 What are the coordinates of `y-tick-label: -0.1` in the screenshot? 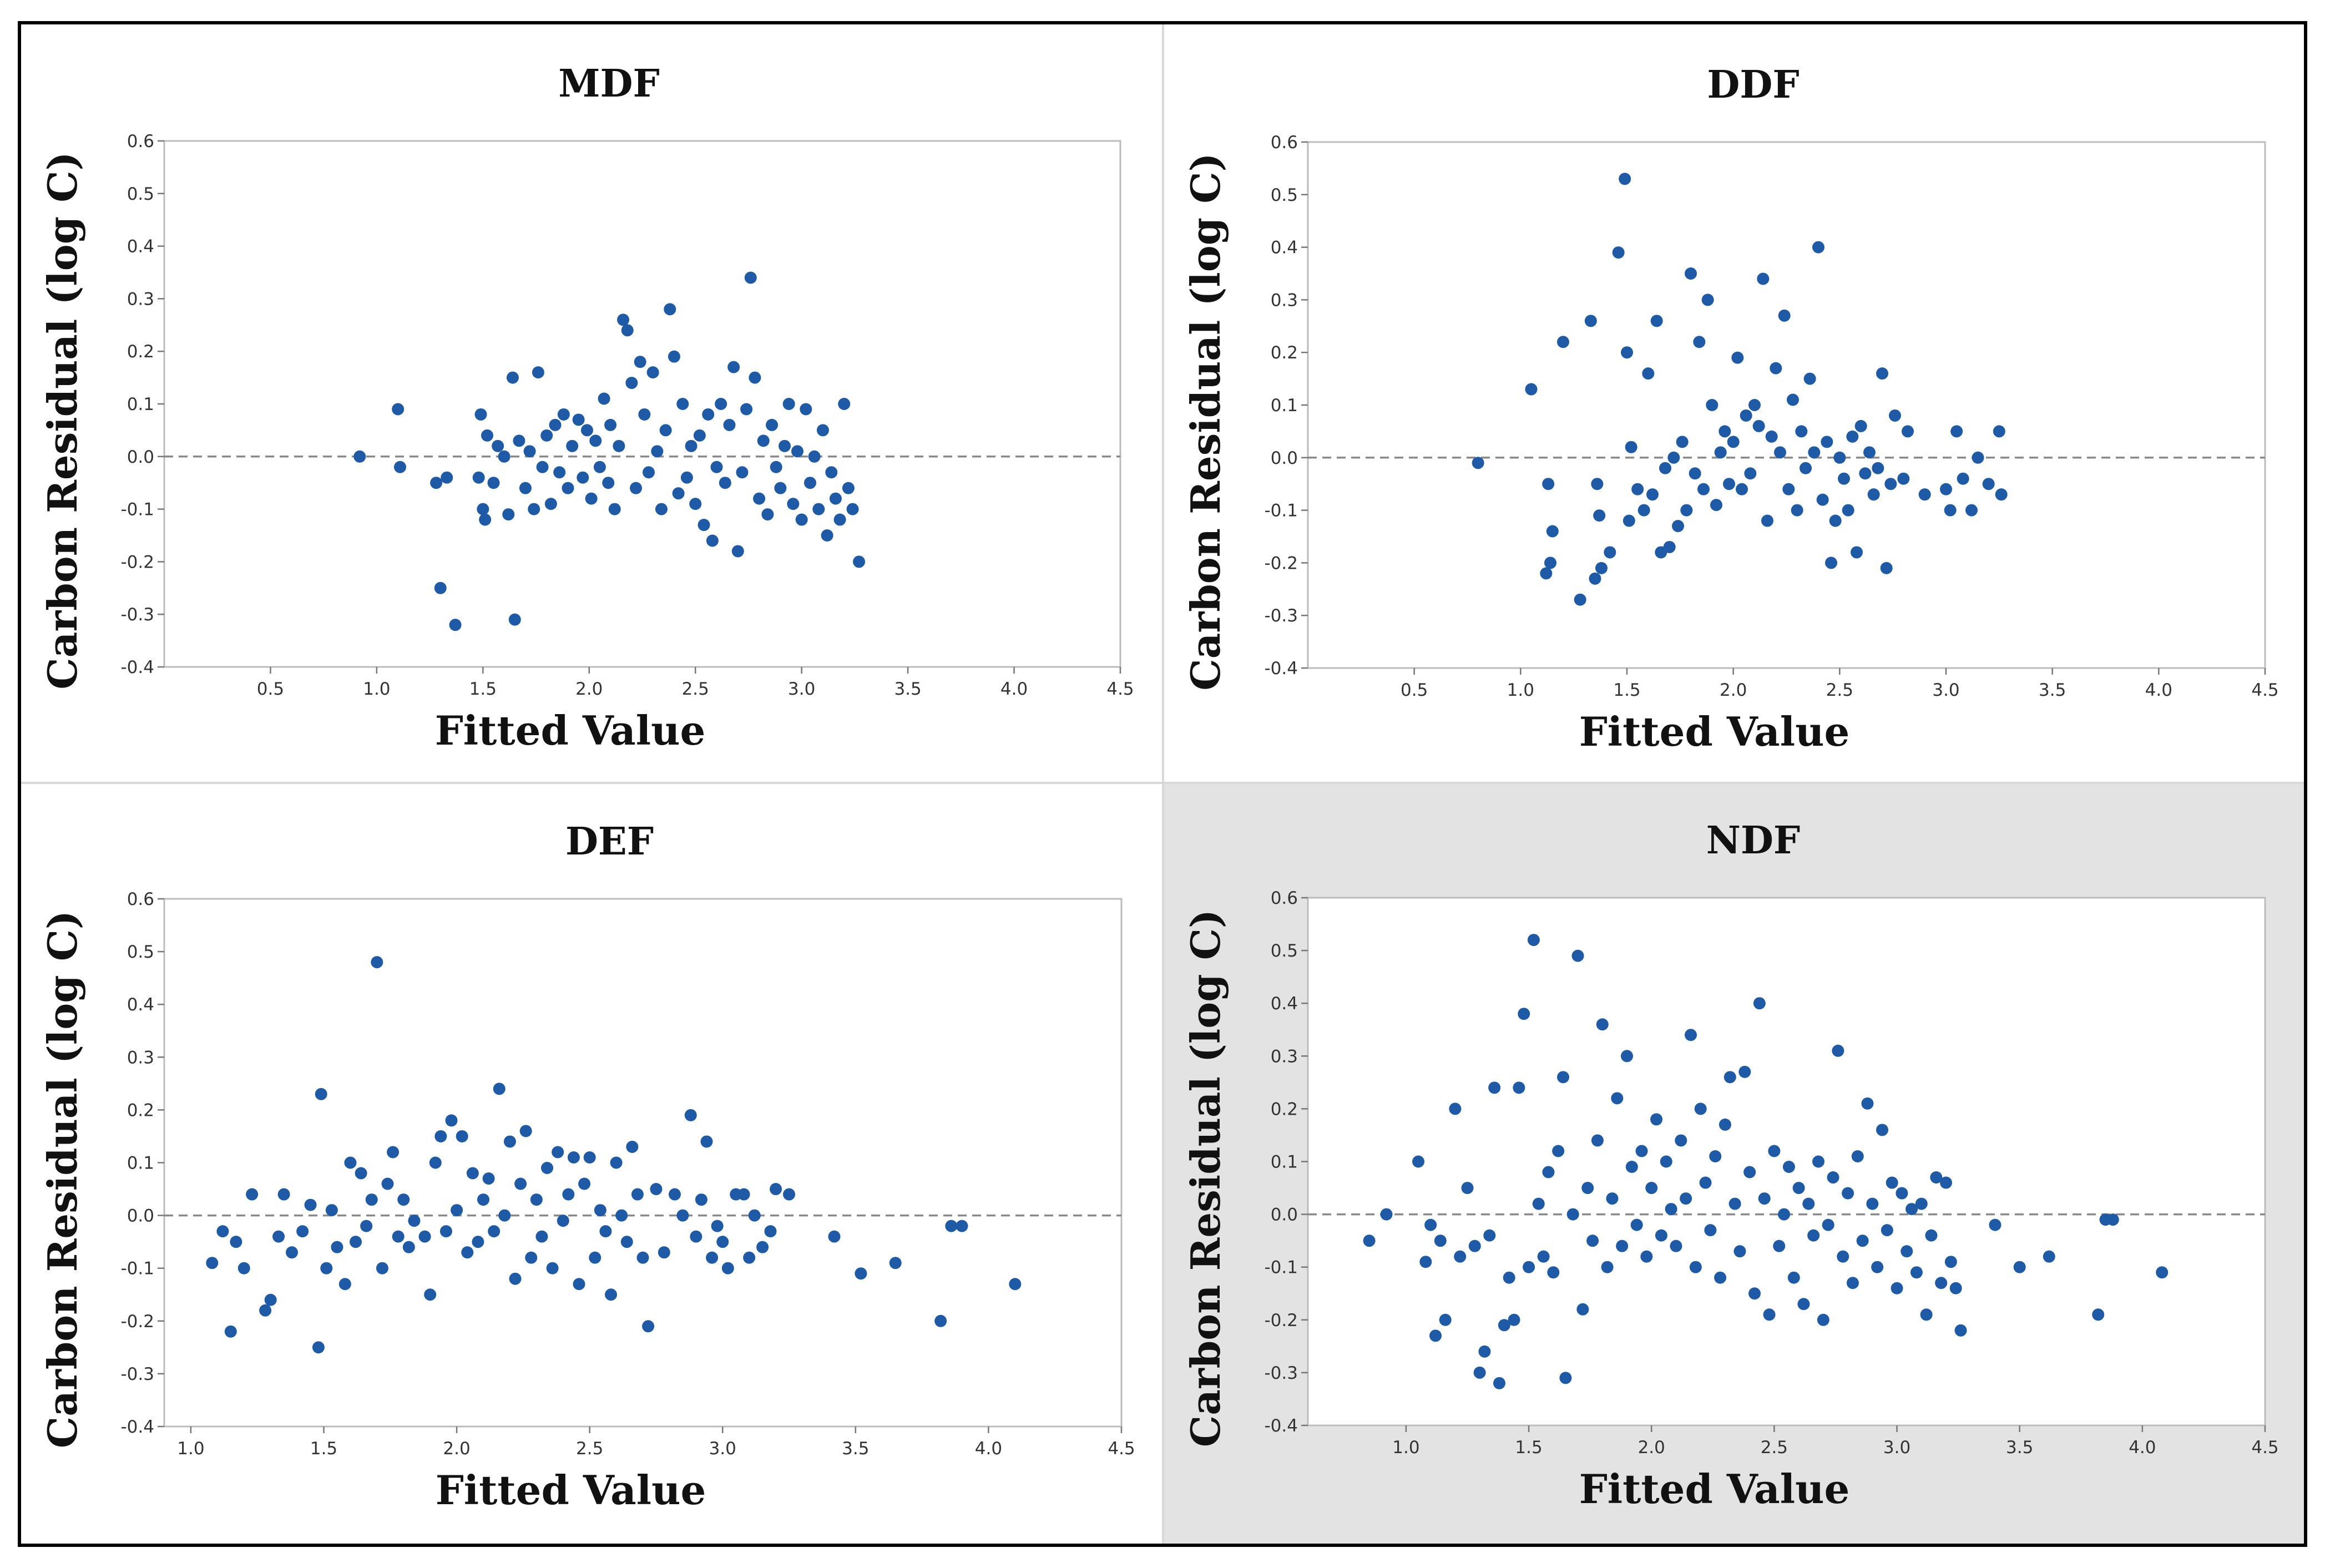 It's located at (1281, 511).